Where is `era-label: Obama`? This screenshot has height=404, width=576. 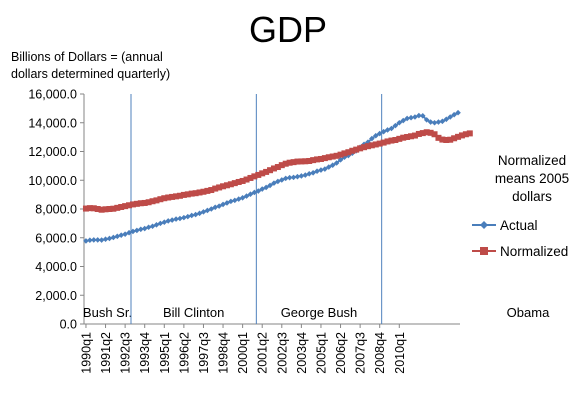
era-label: Obama is located at coordinates (528, 312).